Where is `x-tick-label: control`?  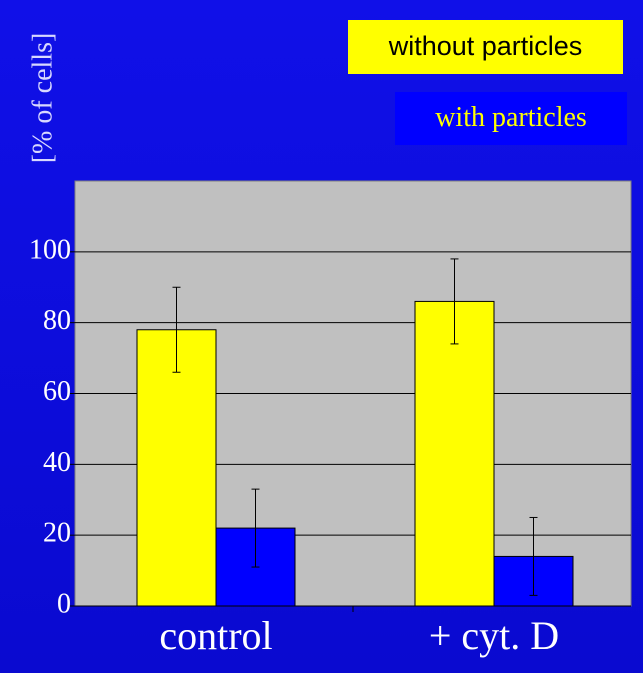 x-tick-label: control is located at coordinates (215, 635).